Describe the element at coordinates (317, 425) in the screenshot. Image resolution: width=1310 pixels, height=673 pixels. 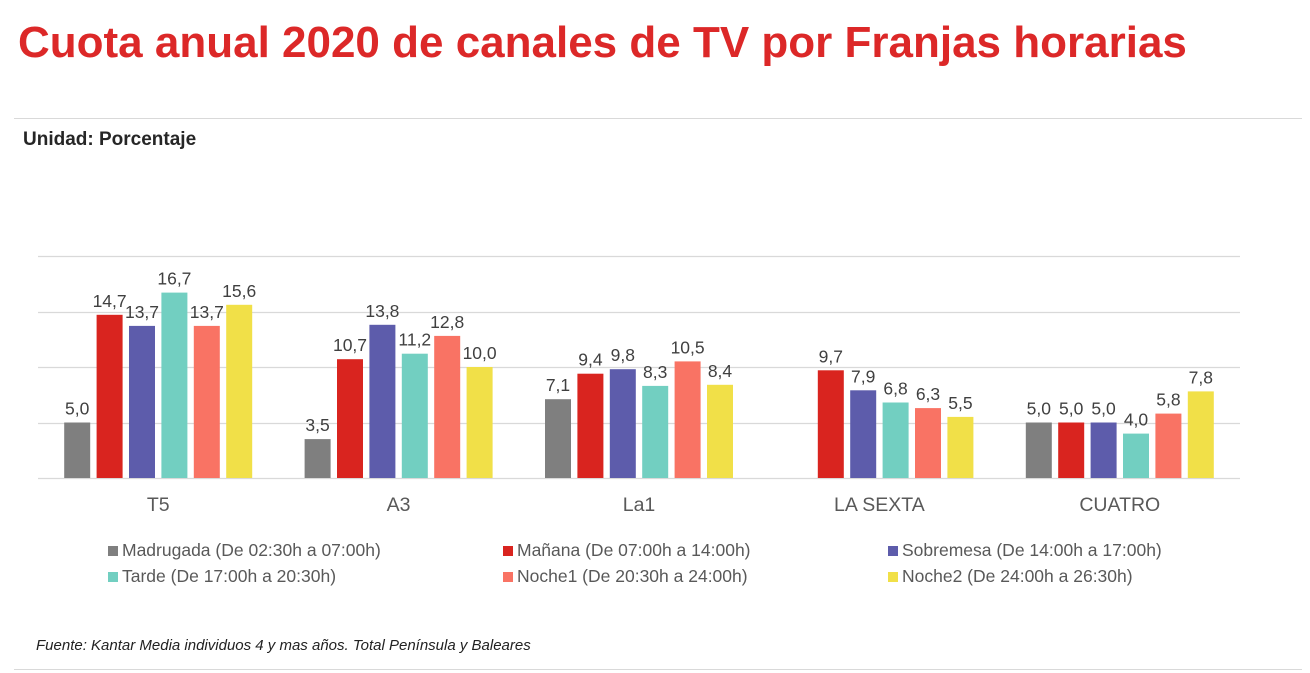
I see `value-label: 3,5` at that location.